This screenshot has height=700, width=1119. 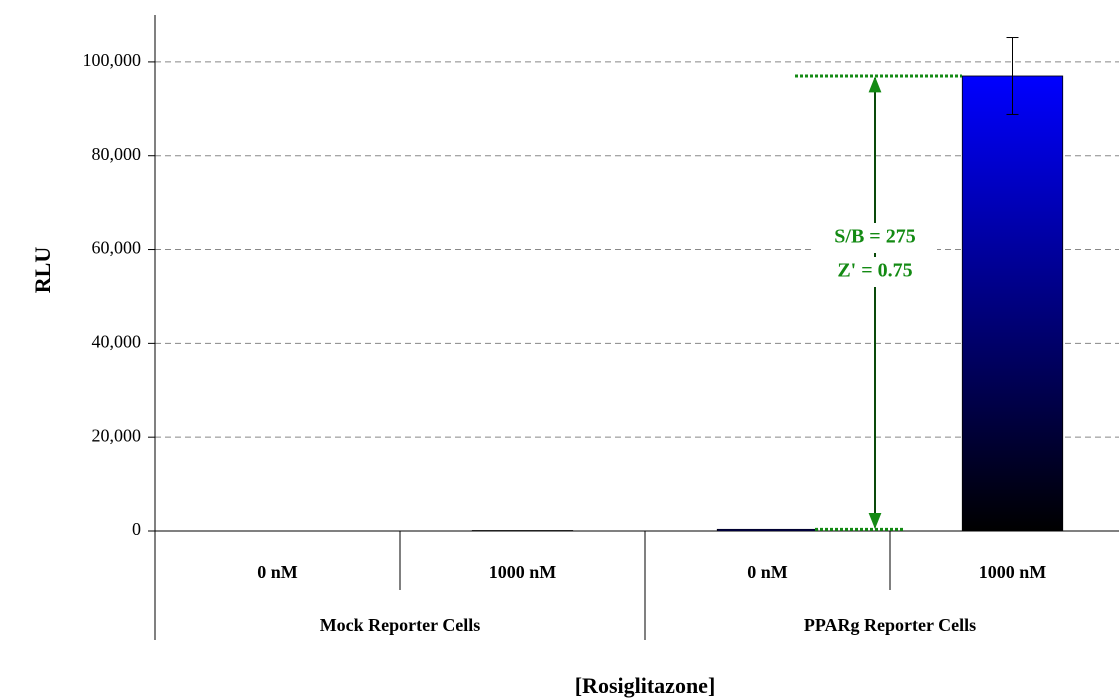 I want to click on y-tick-label: 80,000, so click(x=117, y=154).